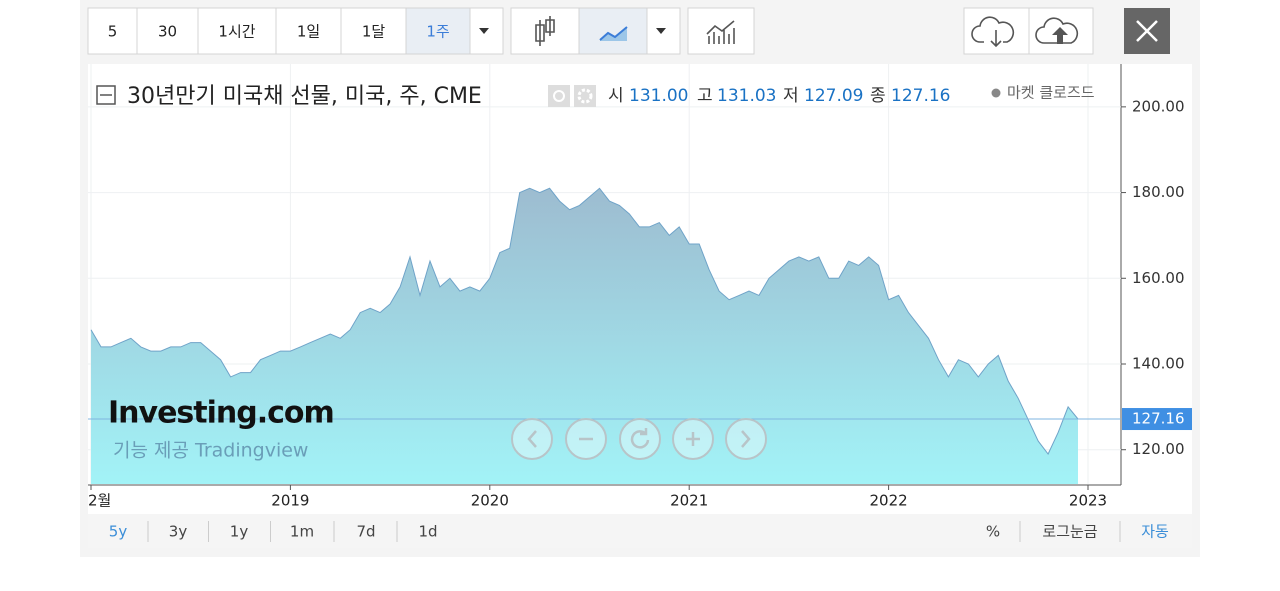  I want to click on range-controls: 5y 3y 1y 1m 7d 1d% 로그눈금 자동, so click(639, 531).